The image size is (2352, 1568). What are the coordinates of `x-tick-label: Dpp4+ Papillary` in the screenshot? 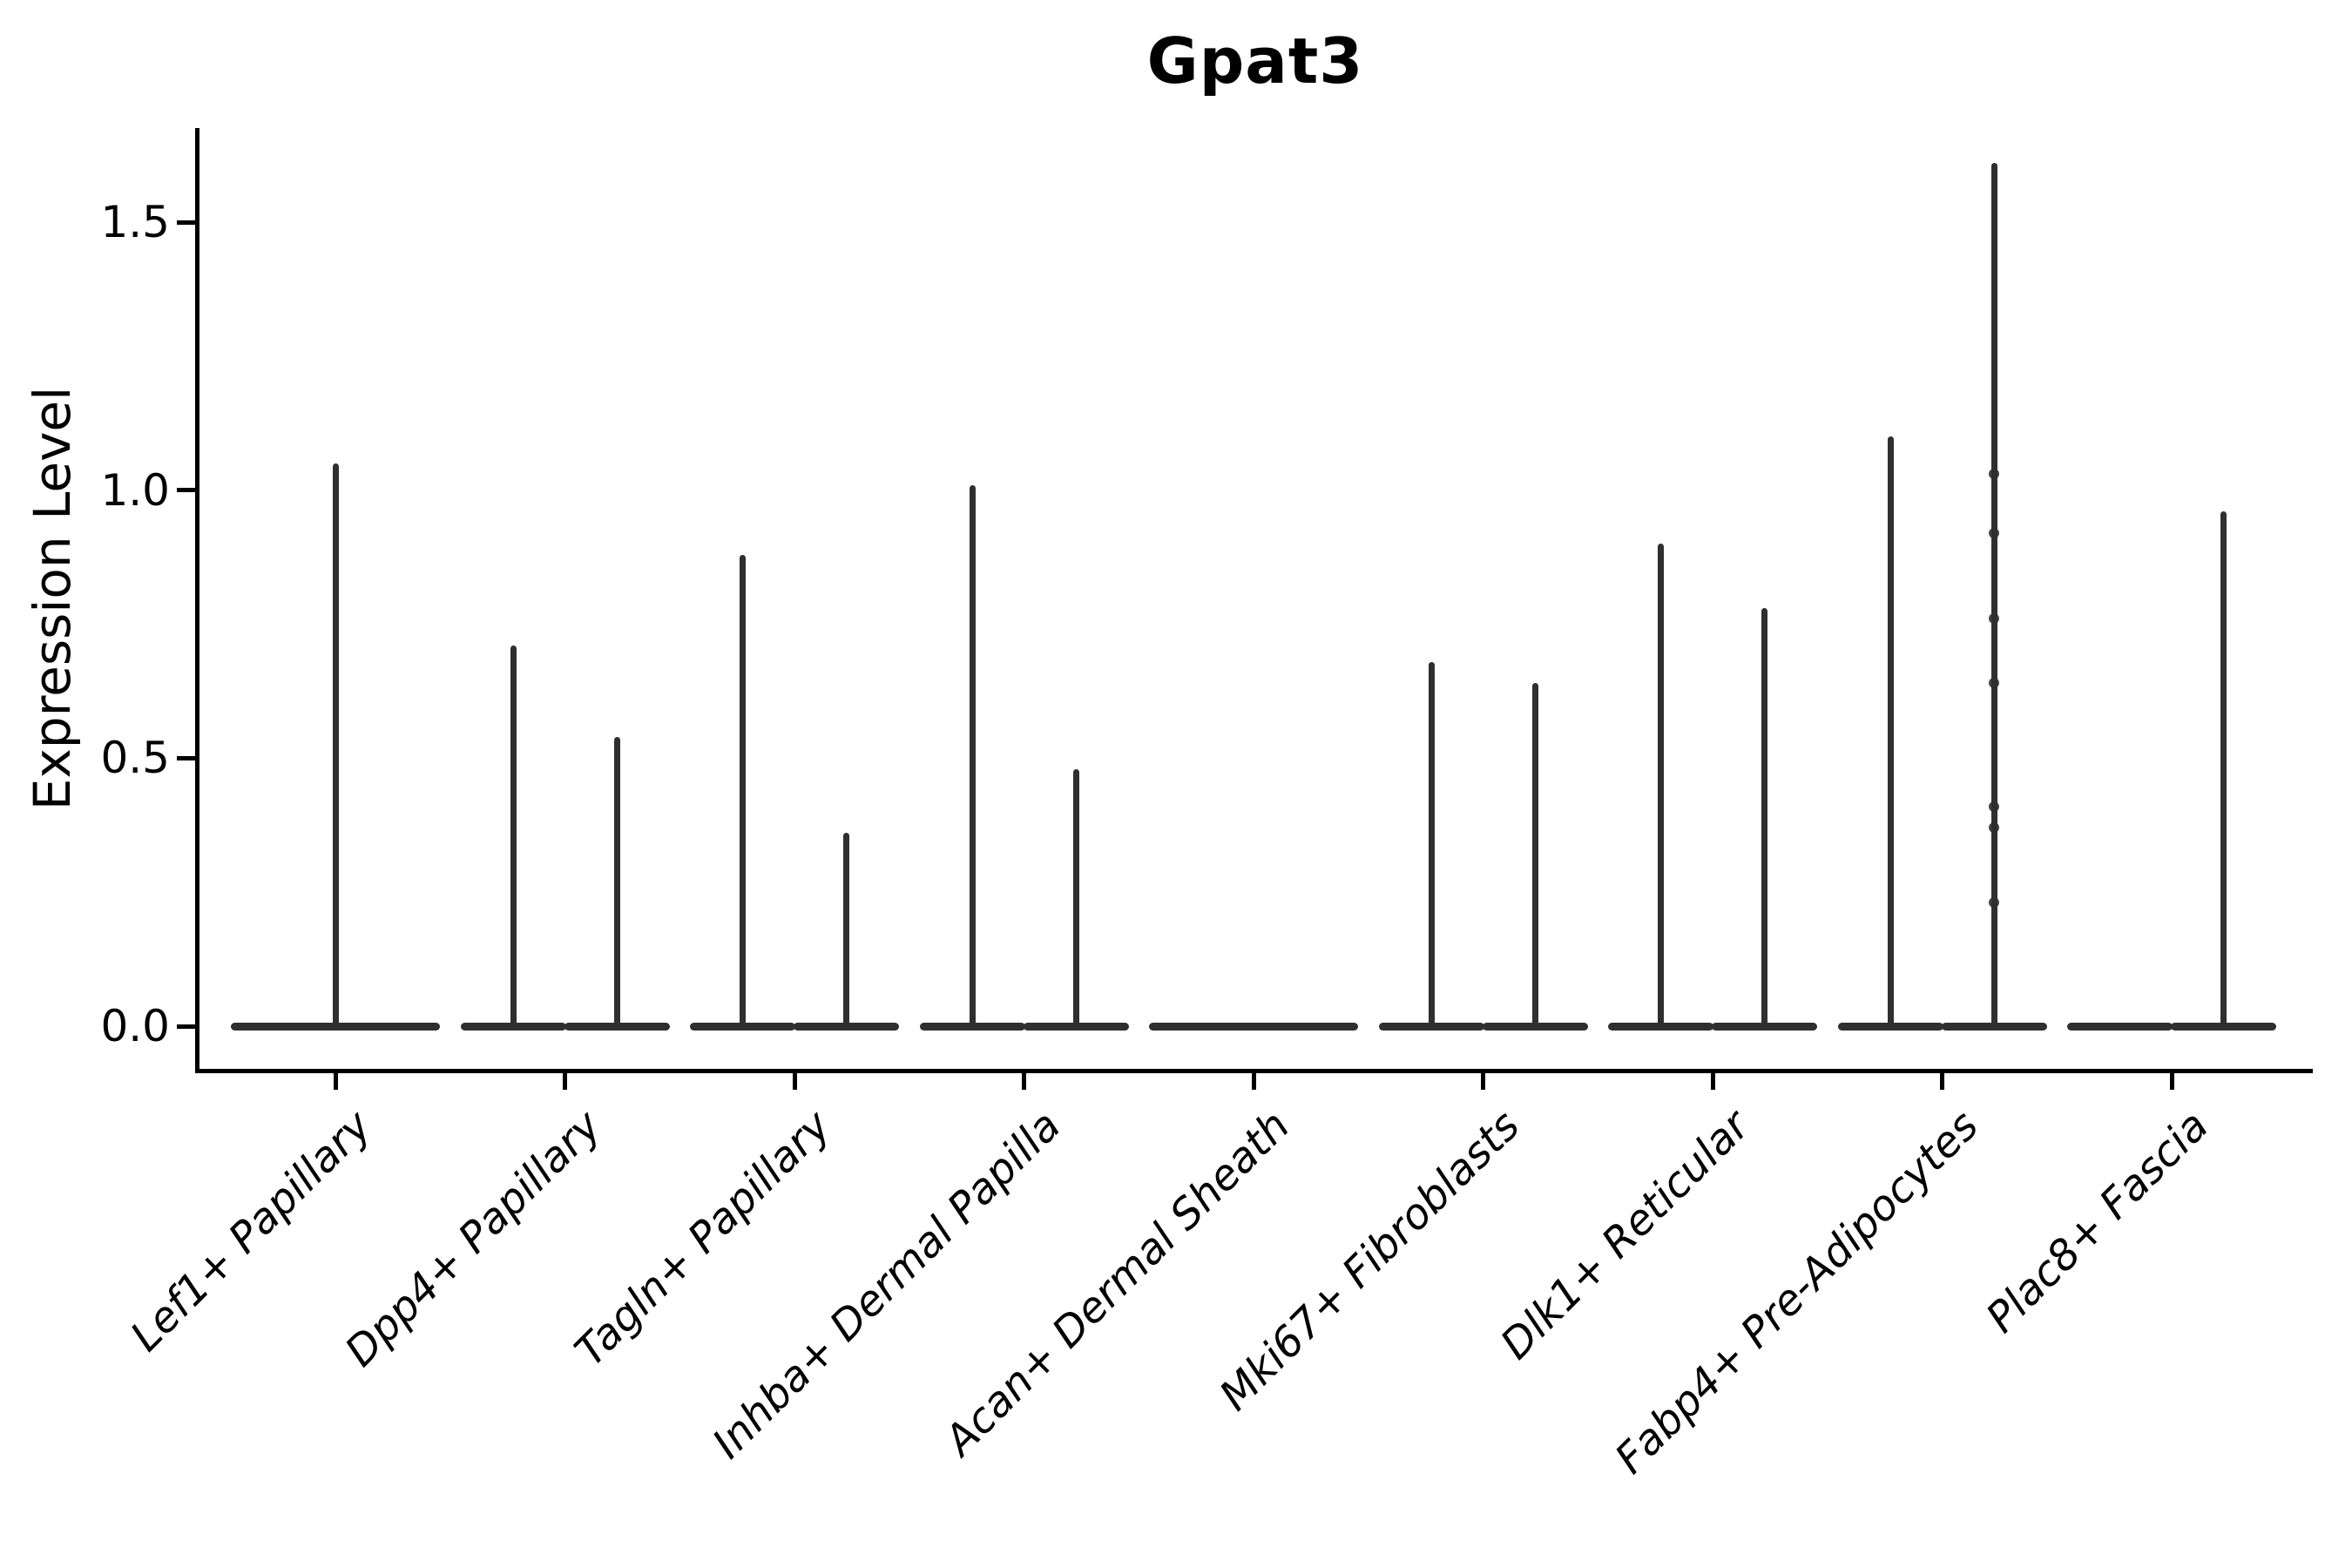 It's located at (474, 1238).